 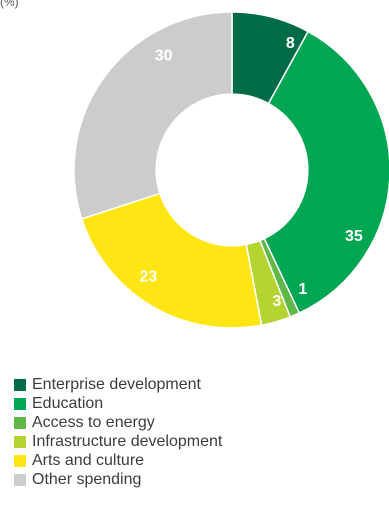 What do you see at coordinates (9, 4) in the screenshot?
I see `unit-label: (%)` at bounding box center [9, 4].